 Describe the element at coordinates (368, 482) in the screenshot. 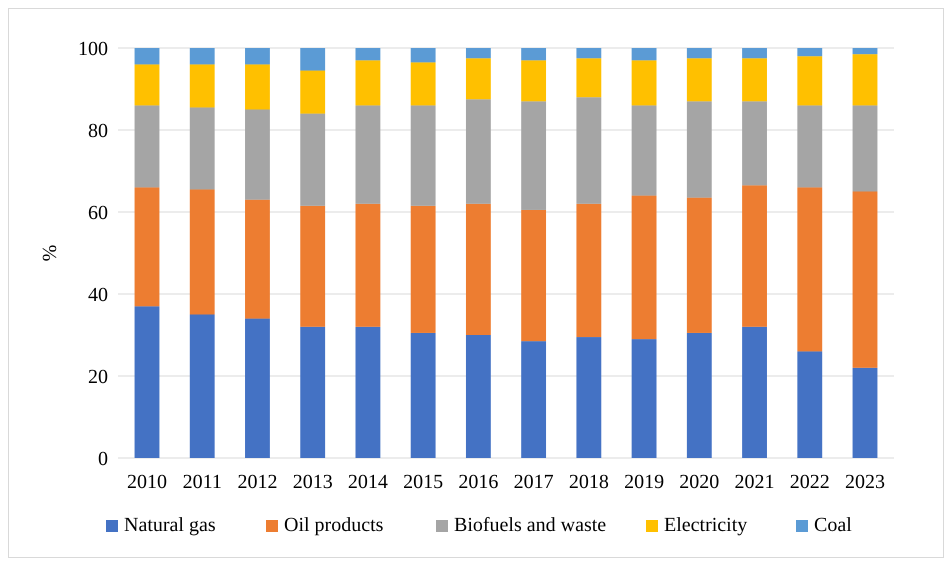

I see `x-tick-label: 2014` at that location.